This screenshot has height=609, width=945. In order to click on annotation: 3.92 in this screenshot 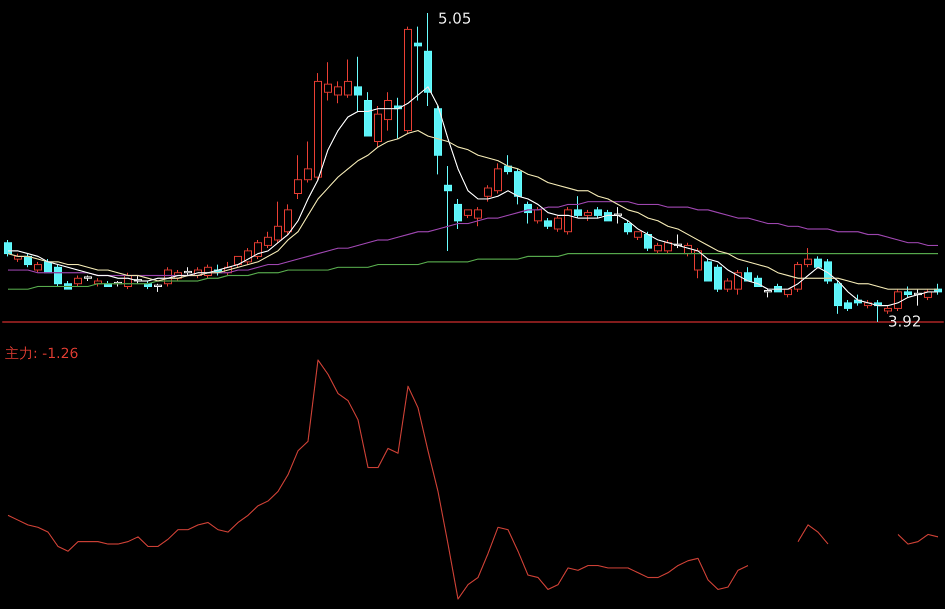, I will do `click(905, 321)`.